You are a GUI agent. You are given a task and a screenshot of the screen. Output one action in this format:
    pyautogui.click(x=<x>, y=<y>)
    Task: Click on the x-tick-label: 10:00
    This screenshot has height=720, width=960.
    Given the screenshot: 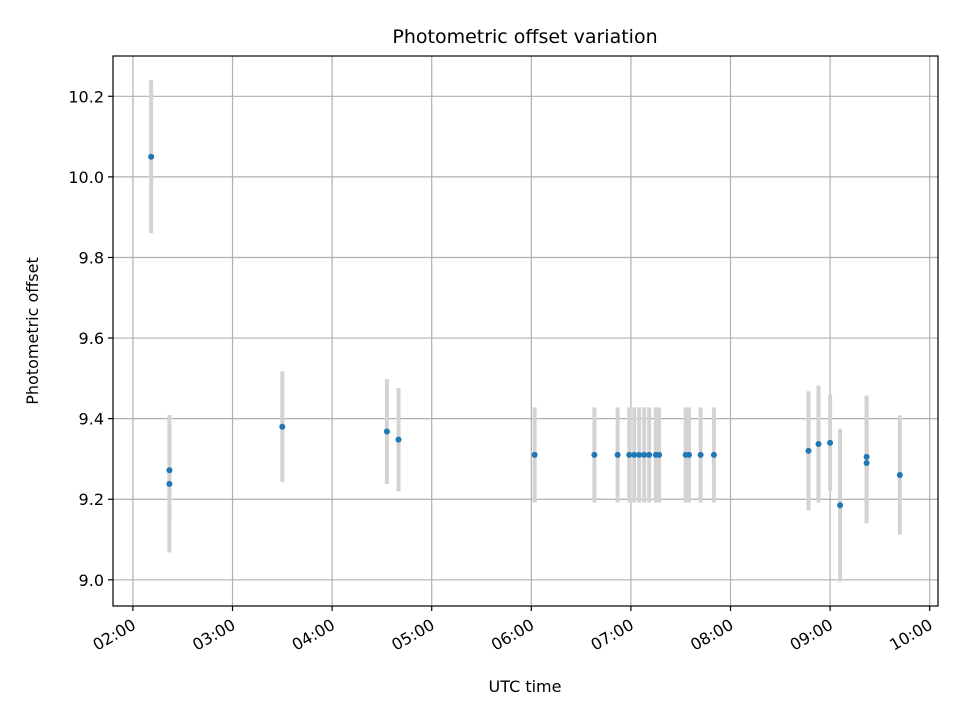 What is the action you would take?
    pyautogui.click(x=910, y=635)
    